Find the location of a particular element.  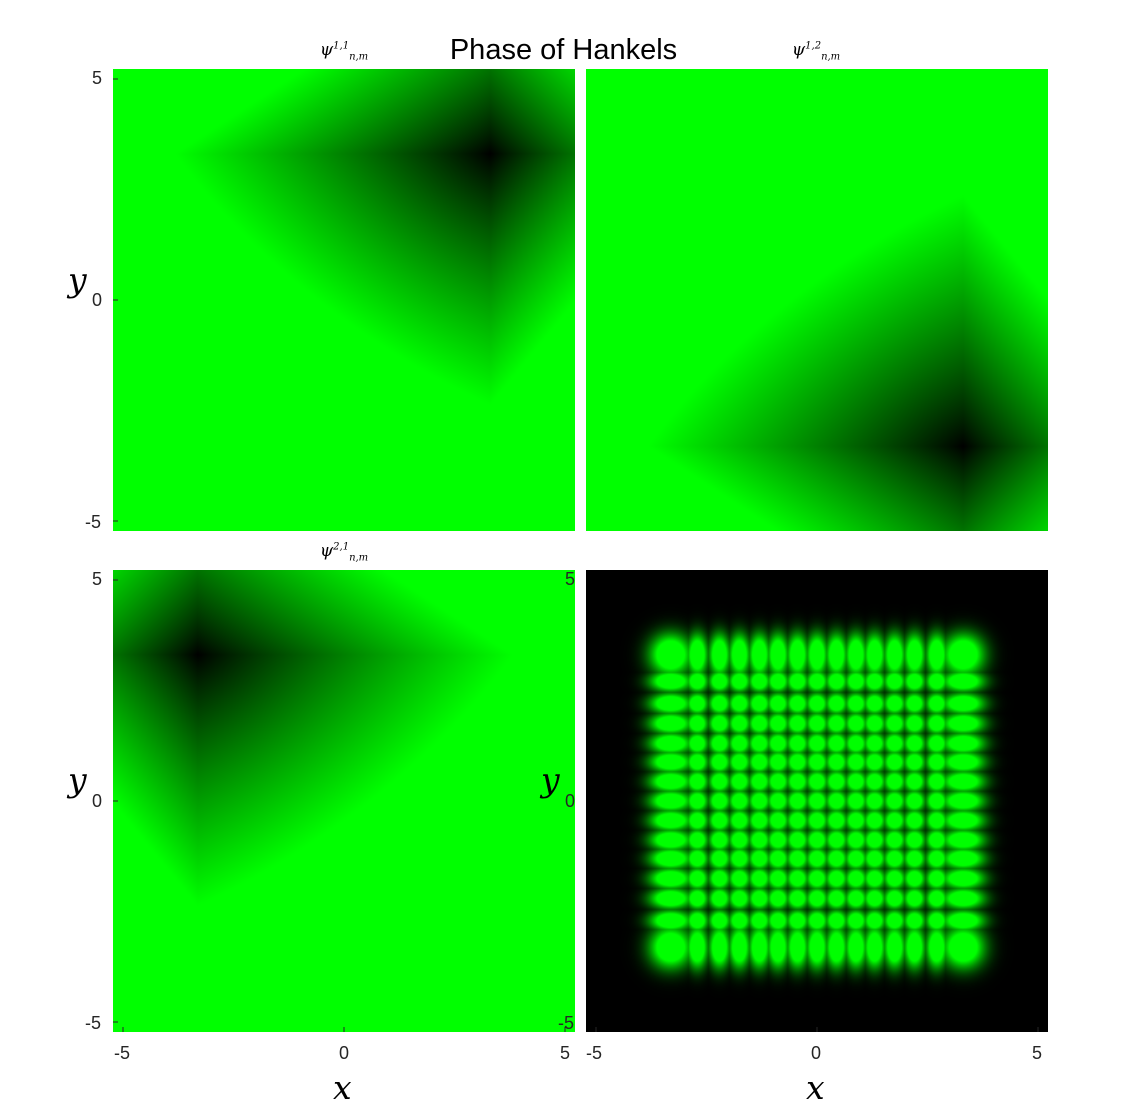

panel-1-title-sub: n,m is located at coordinates (359, 57).